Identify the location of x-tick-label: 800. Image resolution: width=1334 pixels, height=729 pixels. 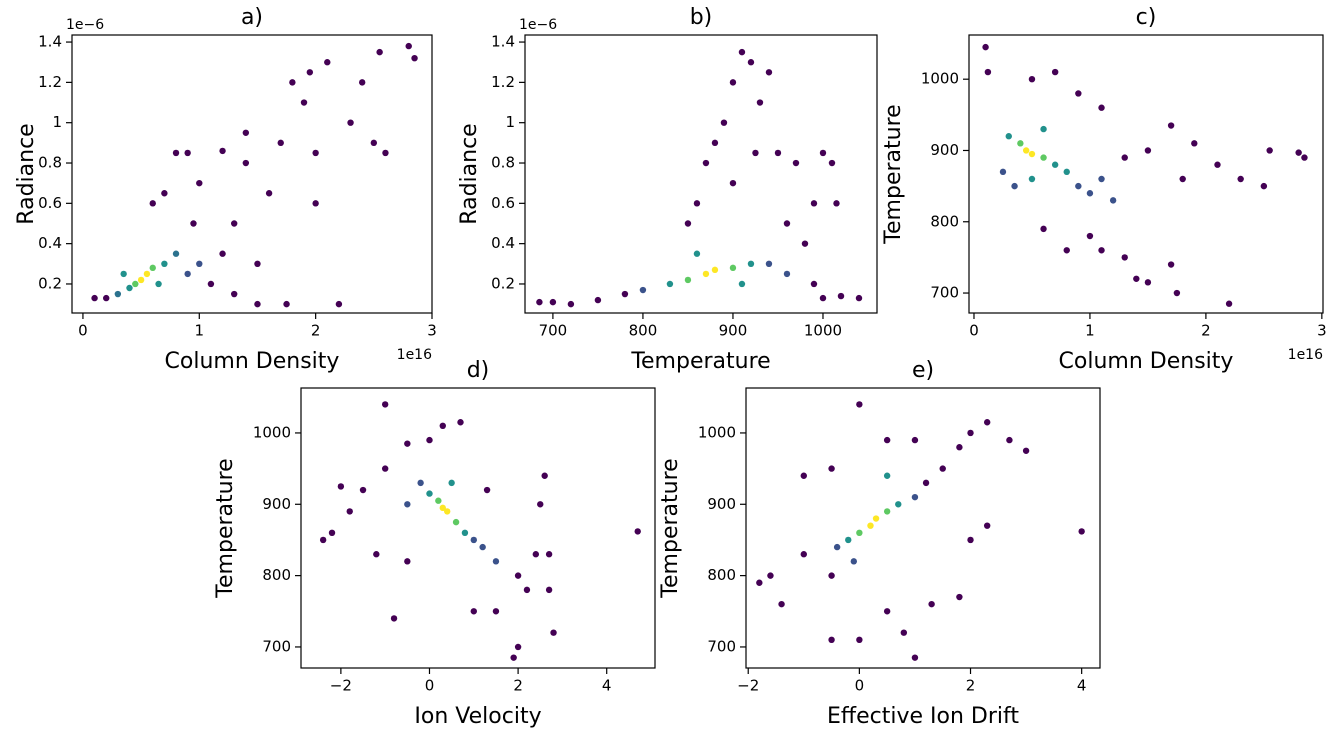
(643, 331).